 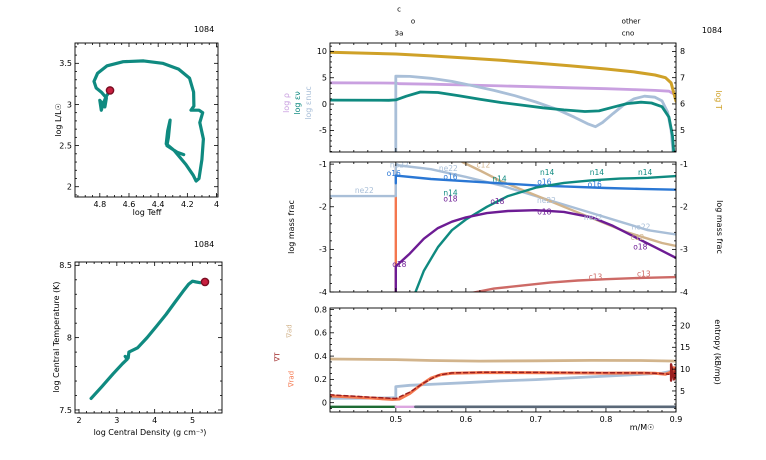 I want to click on burn-zone-label-c: c, so click(x=399, y=9).